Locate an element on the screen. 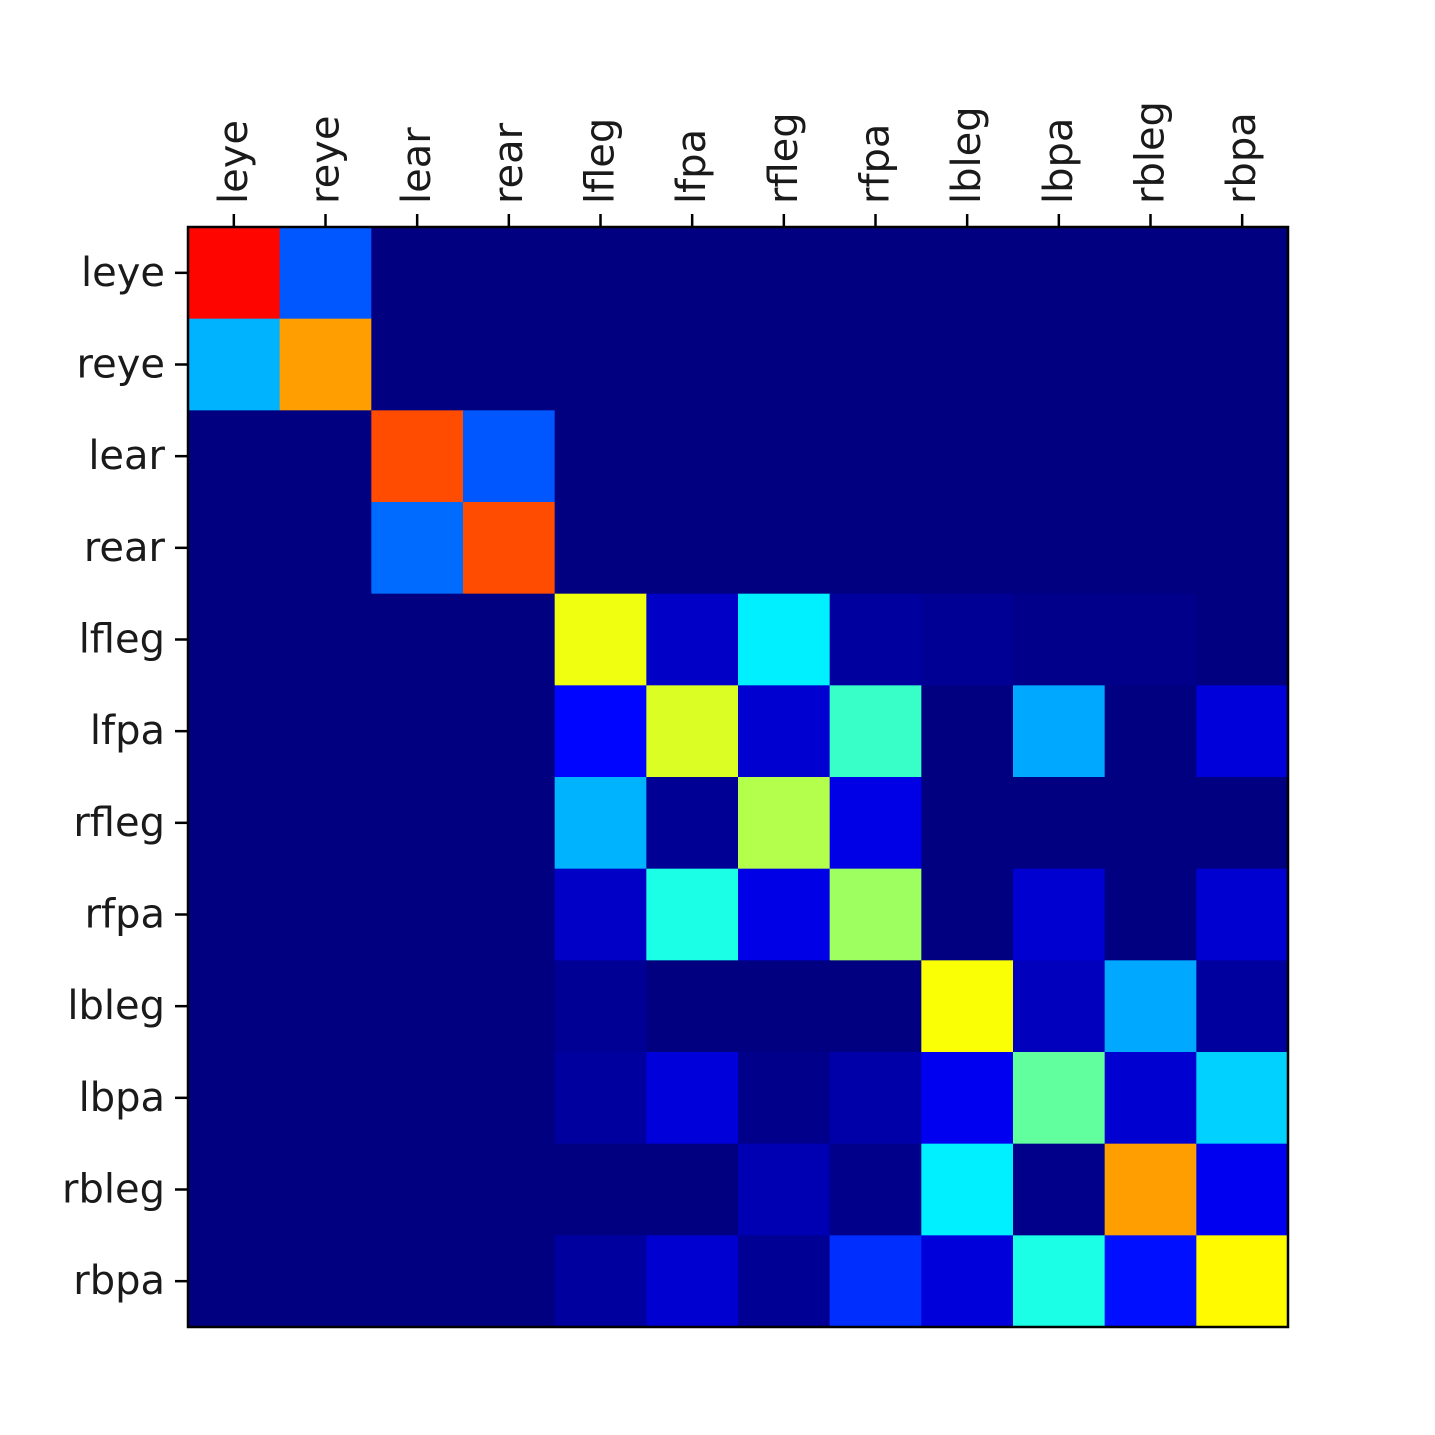 This screenshot has height=1435, width=1435. heatmap-cell-lbleg-rear is located at coordinates (509, 1006).